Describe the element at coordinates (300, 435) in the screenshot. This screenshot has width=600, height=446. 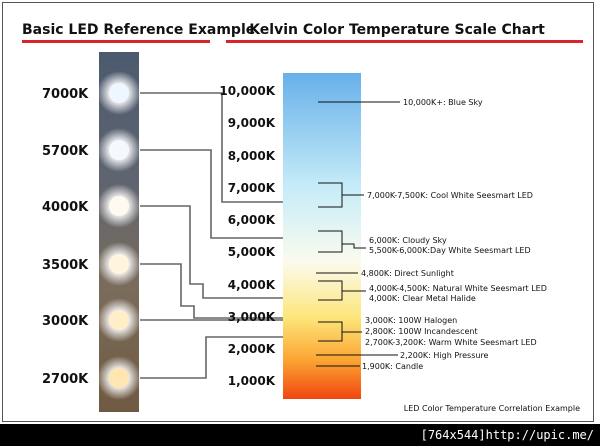
I see `watermark-bar: [764x544]http://upic.me/` at that location.